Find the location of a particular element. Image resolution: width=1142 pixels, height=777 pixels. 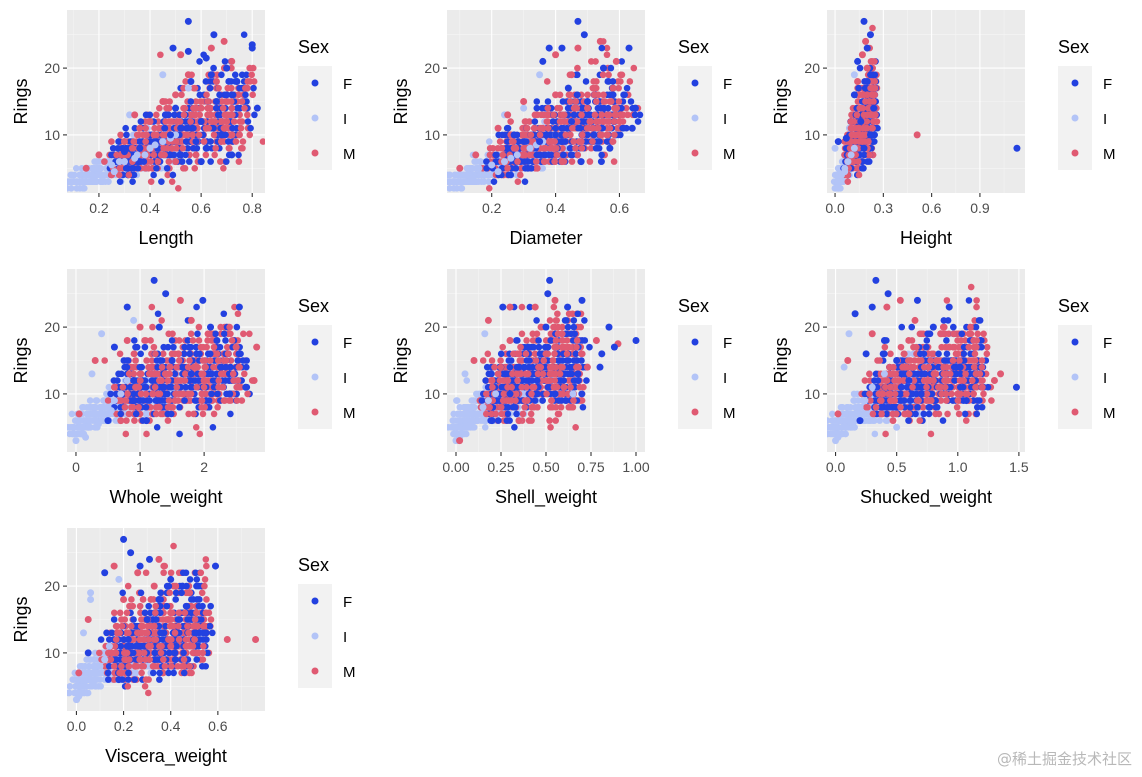

x-tick-label: 0.2 is located at coordinates (492, 208).